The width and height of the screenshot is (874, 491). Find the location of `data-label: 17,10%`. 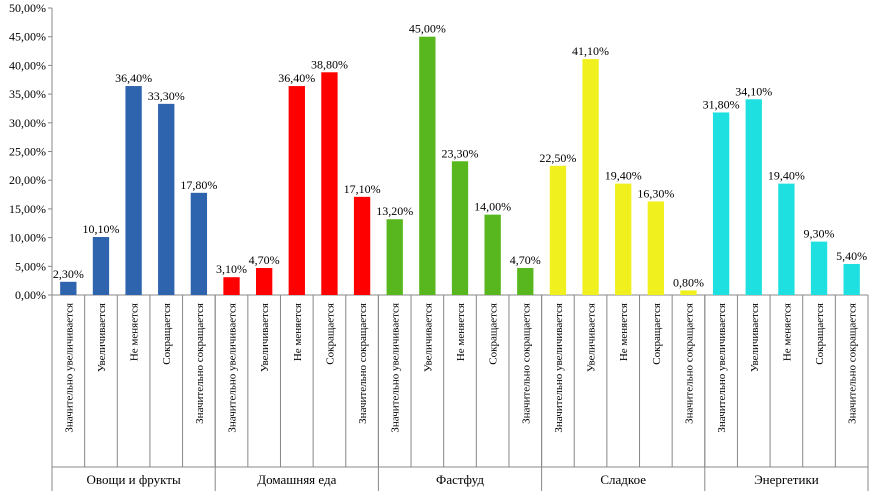

data-label: 17,10% is located at coordinates (362, 189).